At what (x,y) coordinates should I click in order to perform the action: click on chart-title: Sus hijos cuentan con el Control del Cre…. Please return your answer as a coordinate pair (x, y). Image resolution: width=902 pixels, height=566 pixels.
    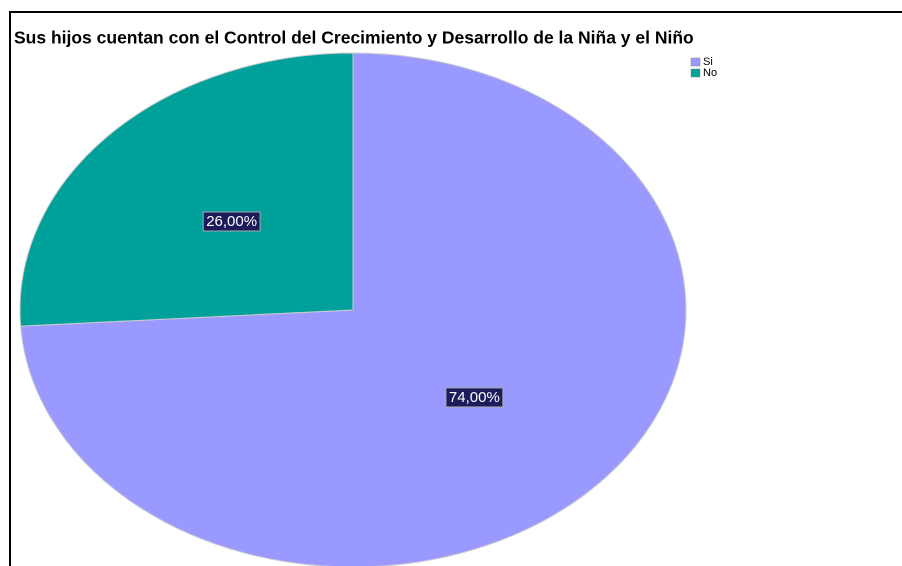
    Looking at the image, I should click on (354, 38).